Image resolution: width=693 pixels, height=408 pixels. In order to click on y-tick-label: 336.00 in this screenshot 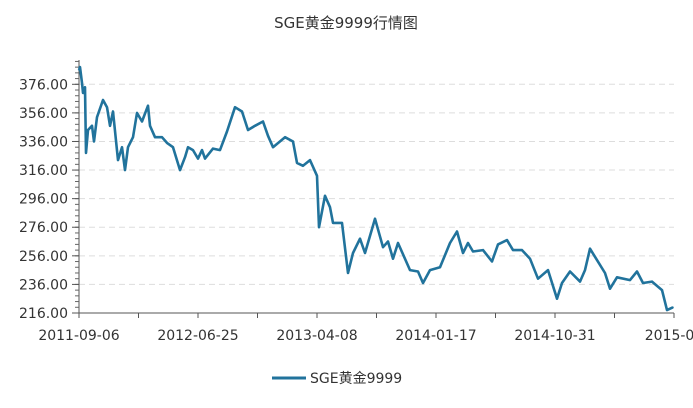, I will do `click(43, 142)`.